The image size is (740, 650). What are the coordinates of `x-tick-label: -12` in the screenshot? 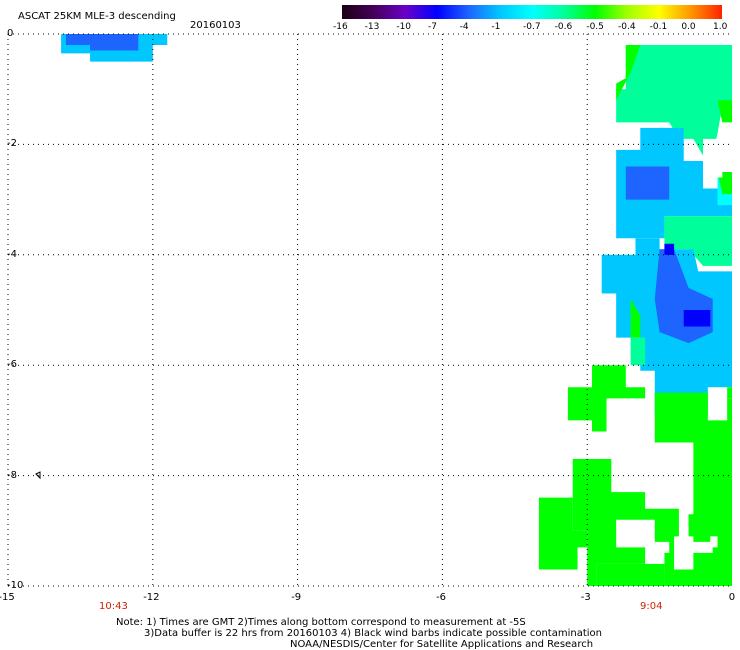 It's located at (151, 597).